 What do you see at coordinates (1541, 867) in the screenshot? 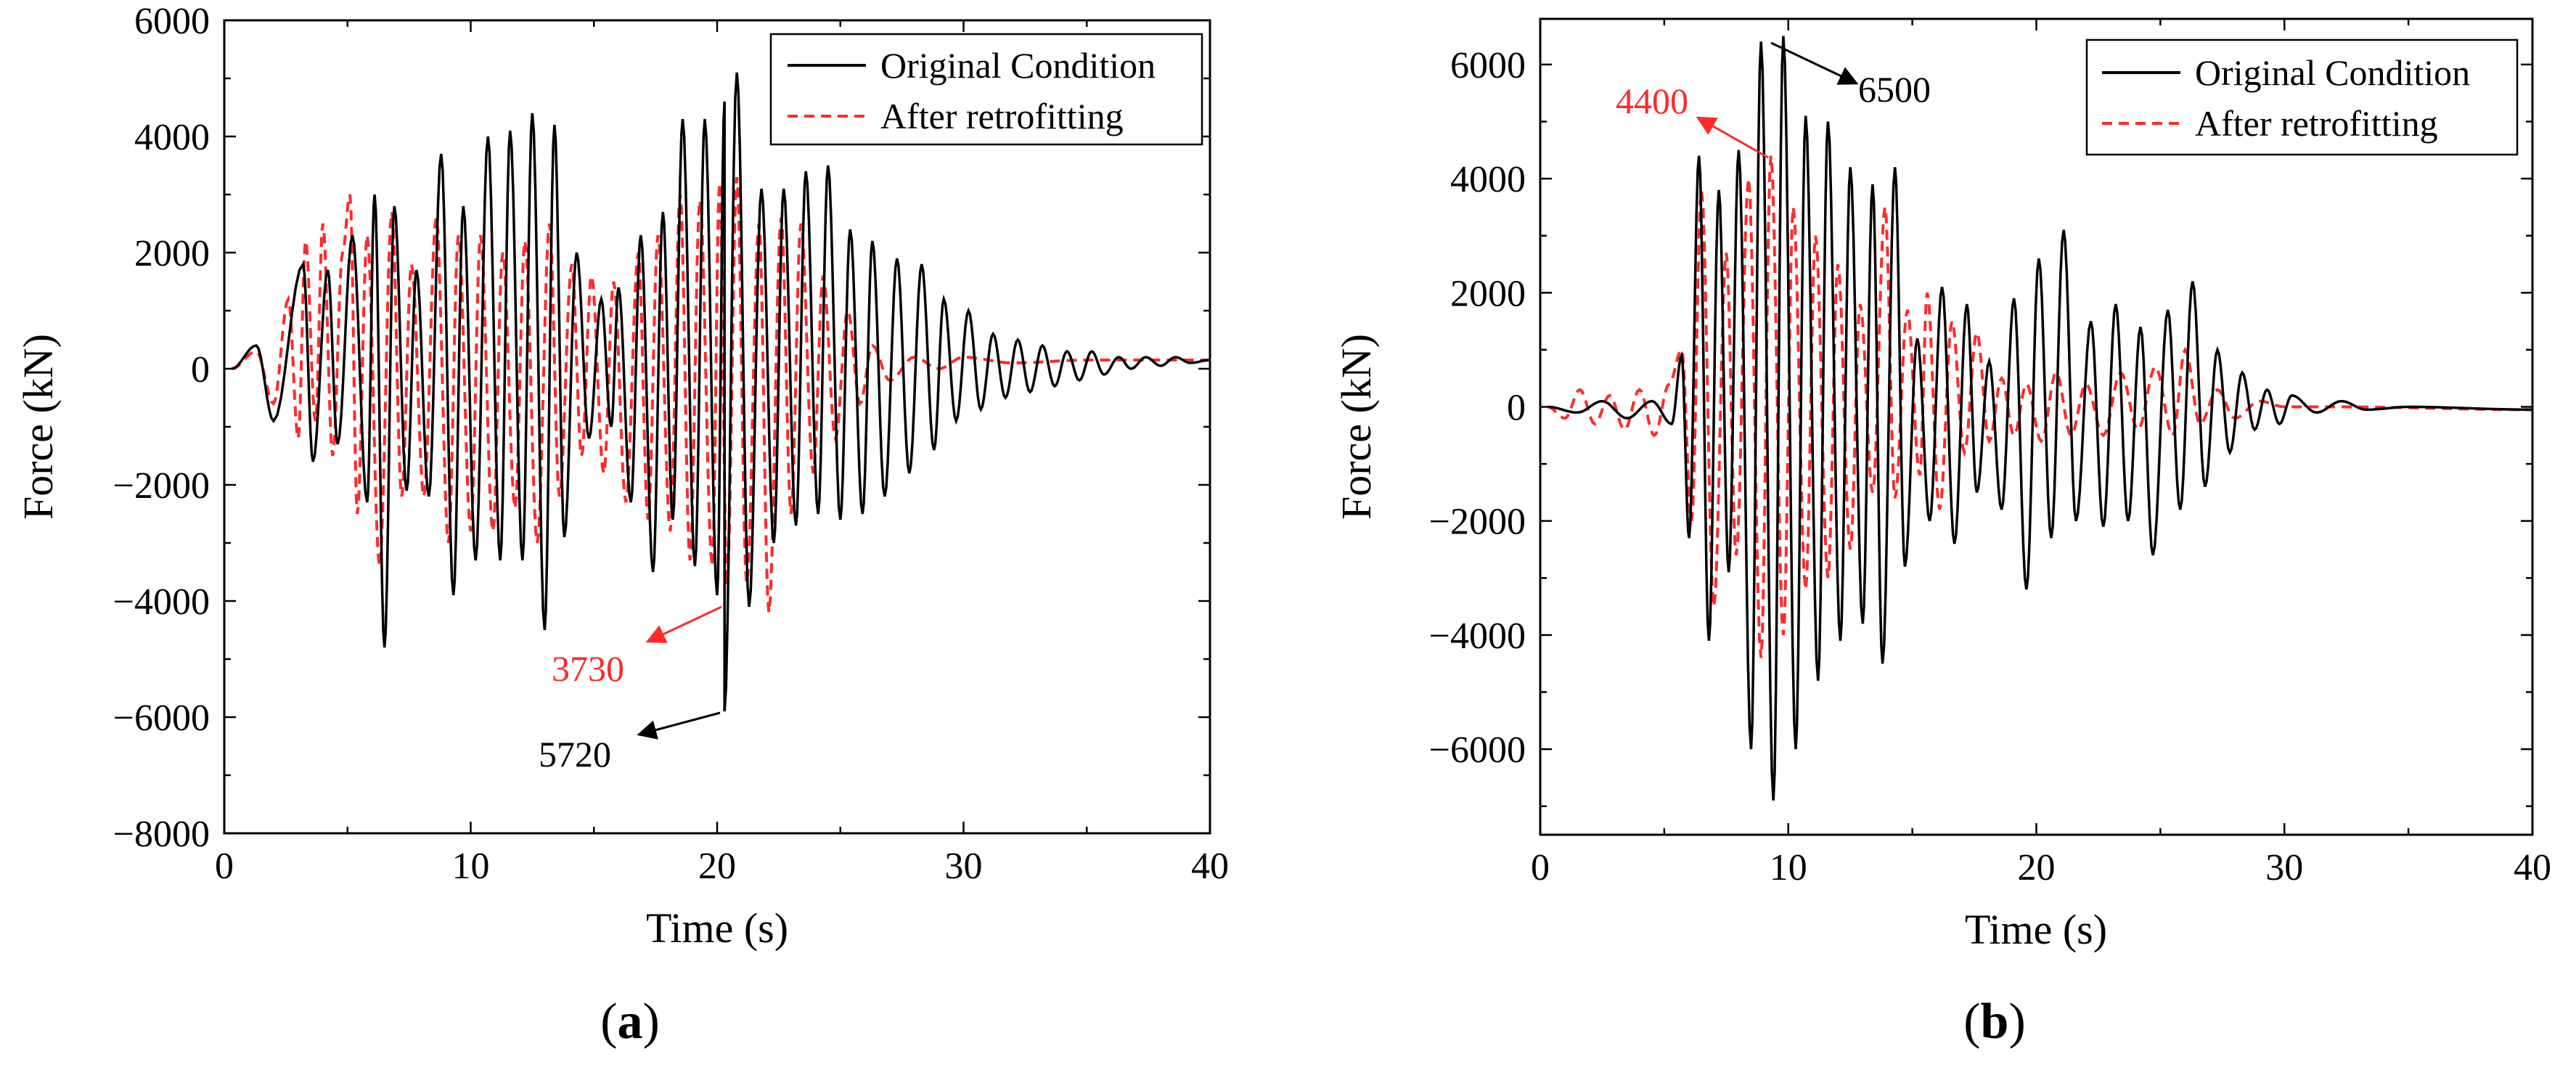
I see `chart-b-xtick-label: 0` at bounding box center [1541, 867].